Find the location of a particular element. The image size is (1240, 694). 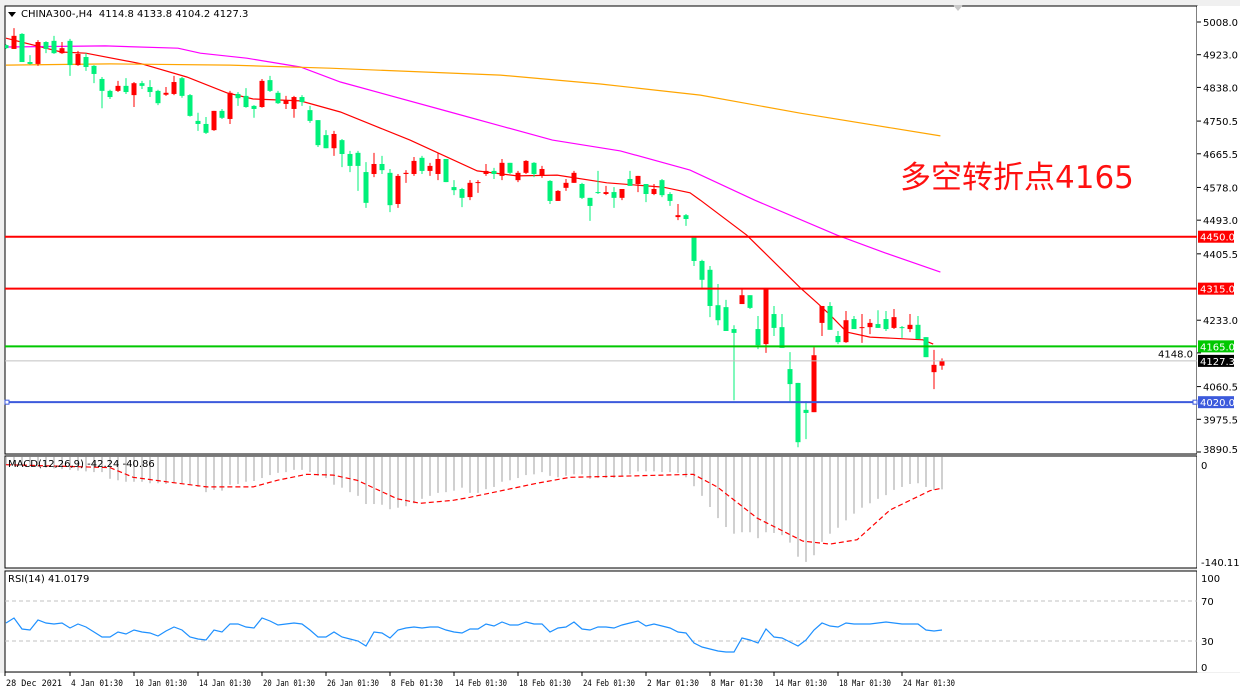

rsi-tick-label: 0 is located at coordinates (1204, 668).